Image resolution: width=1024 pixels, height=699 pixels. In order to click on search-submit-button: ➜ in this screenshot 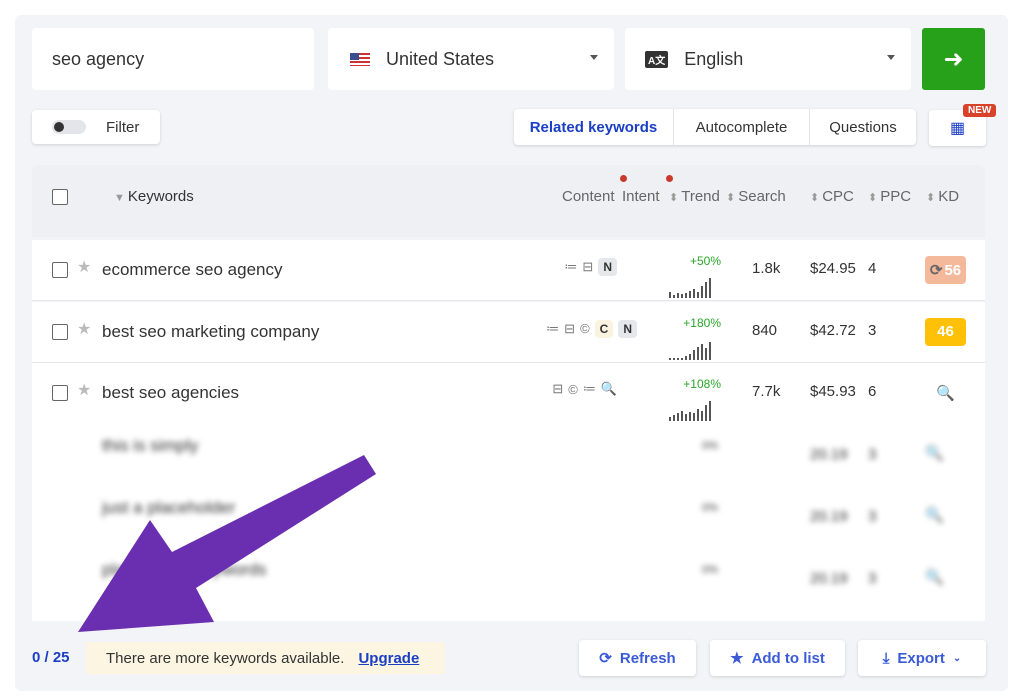, I will do `click(953, 59)`.